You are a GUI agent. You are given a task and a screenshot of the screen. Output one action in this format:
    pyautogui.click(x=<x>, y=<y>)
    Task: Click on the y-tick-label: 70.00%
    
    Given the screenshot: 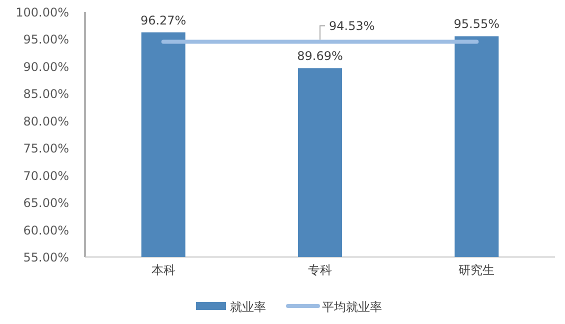 What is the action you would take?
    pyautogui.click(x=46, y=175)
    